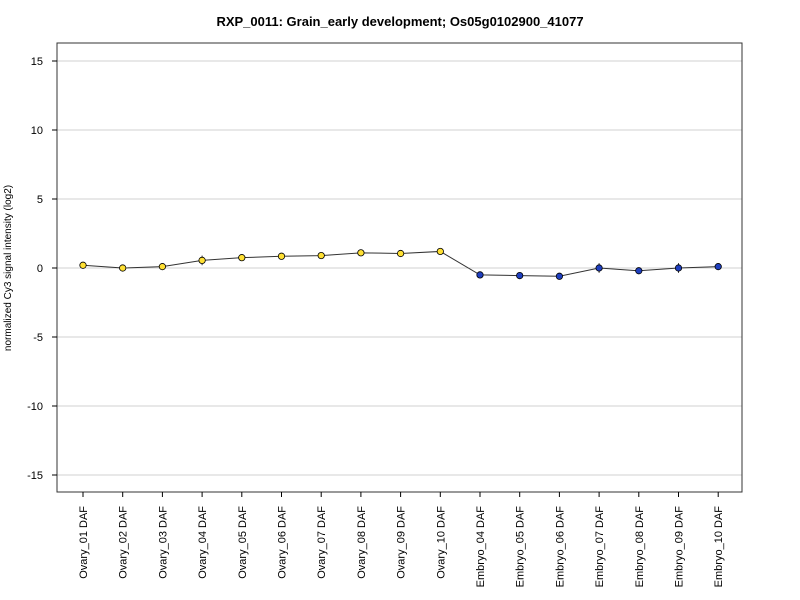  I want to click on y-axis: -15 -10 -5 0 5 10 15, so click(42, 269).